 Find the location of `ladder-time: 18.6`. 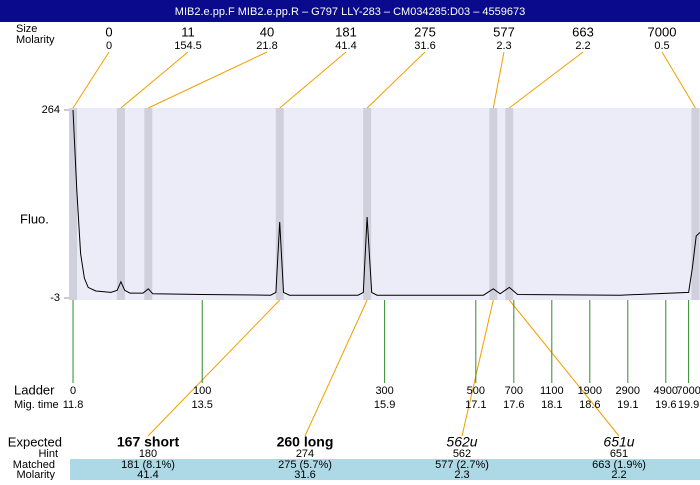

ladder-time: 18.6 is located at coordinates (589, 405).